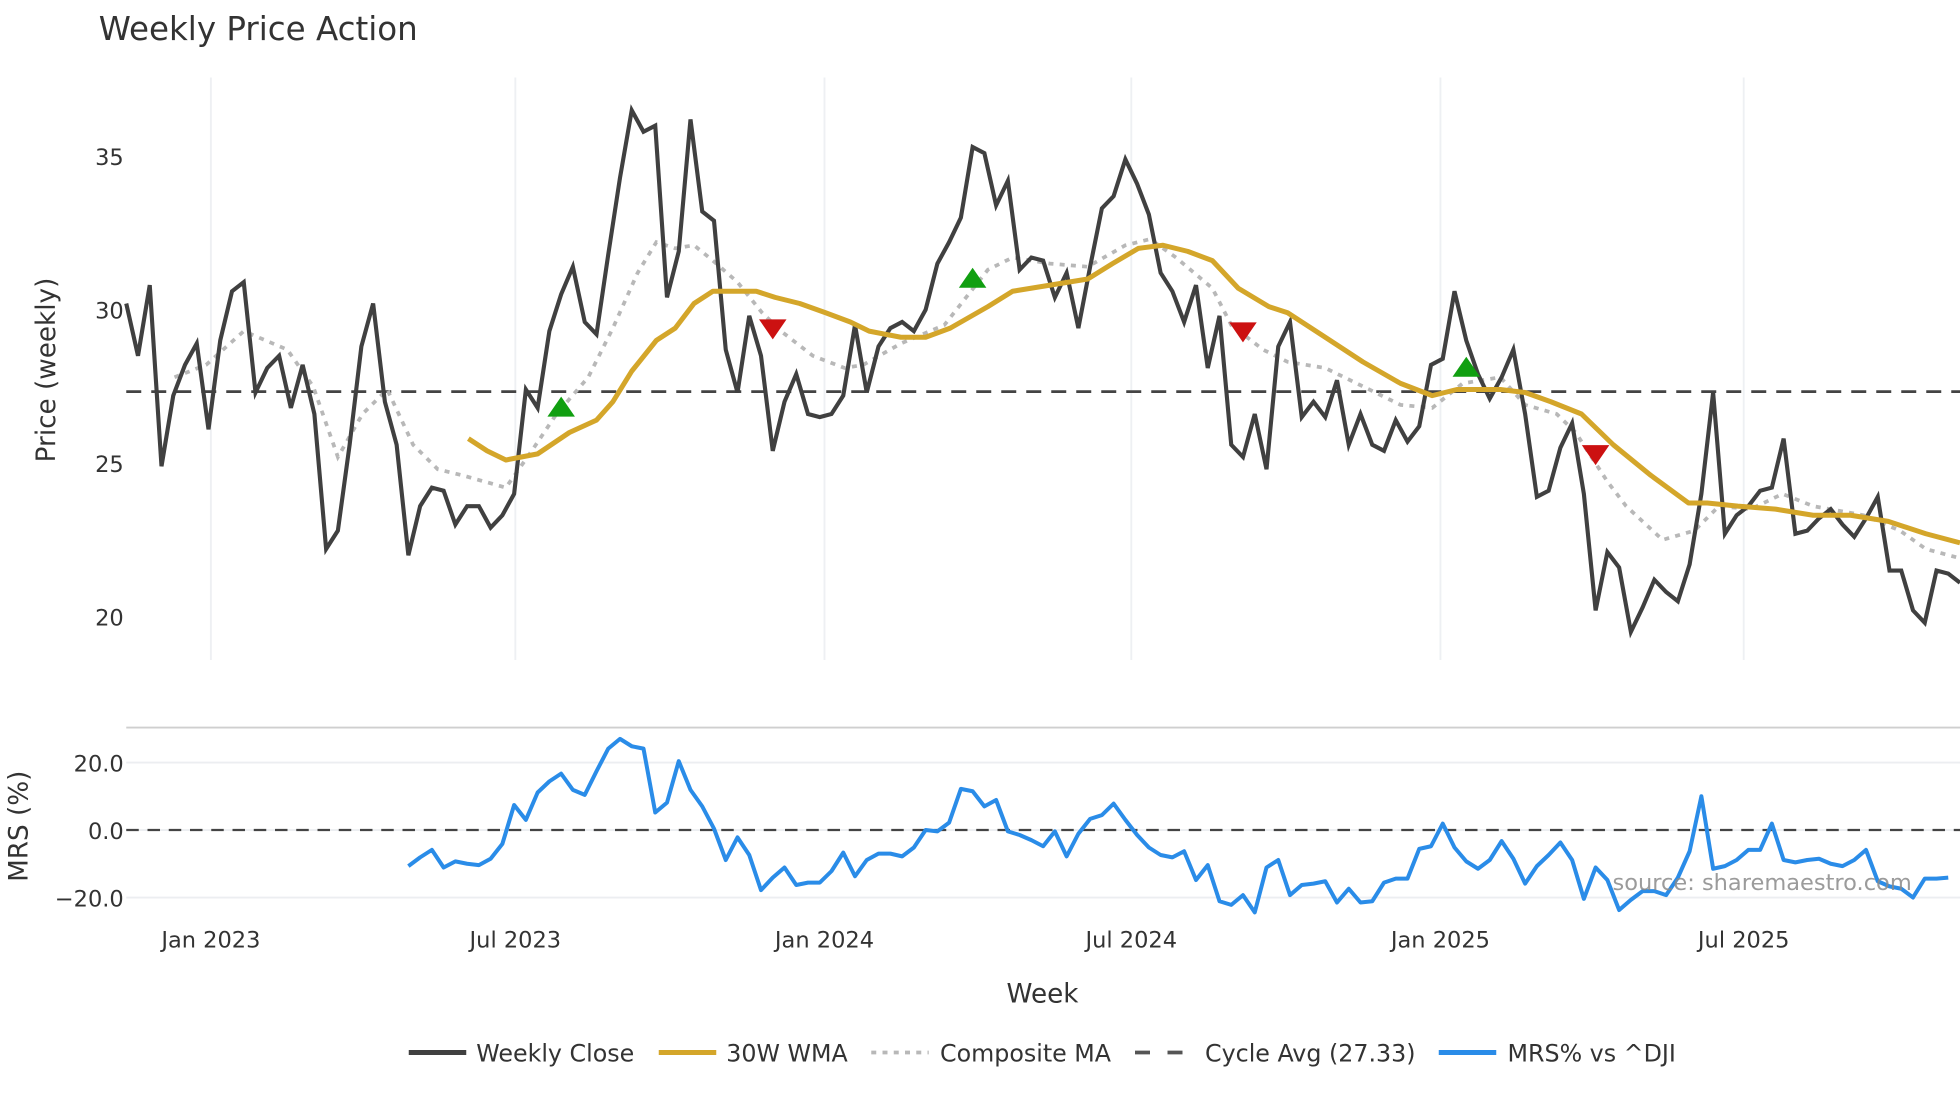 The width and height of the screenshot is (1960, 1102). I want to click on mrs-y-ticks: 20.0 0.0 −20.0, so click(89, 831).